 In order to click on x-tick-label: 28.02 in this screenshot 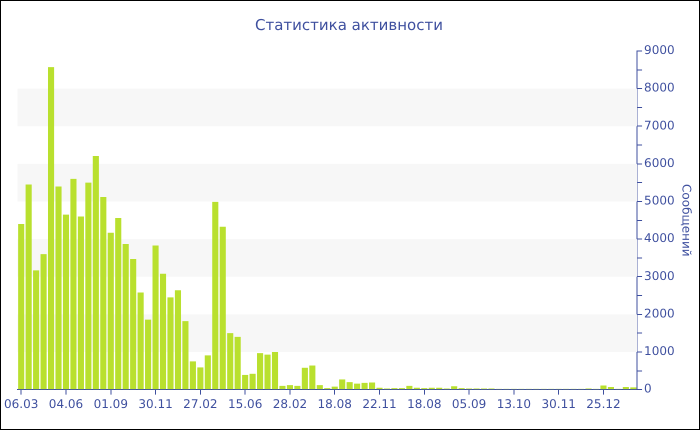, I will do `click(290, 403)`.